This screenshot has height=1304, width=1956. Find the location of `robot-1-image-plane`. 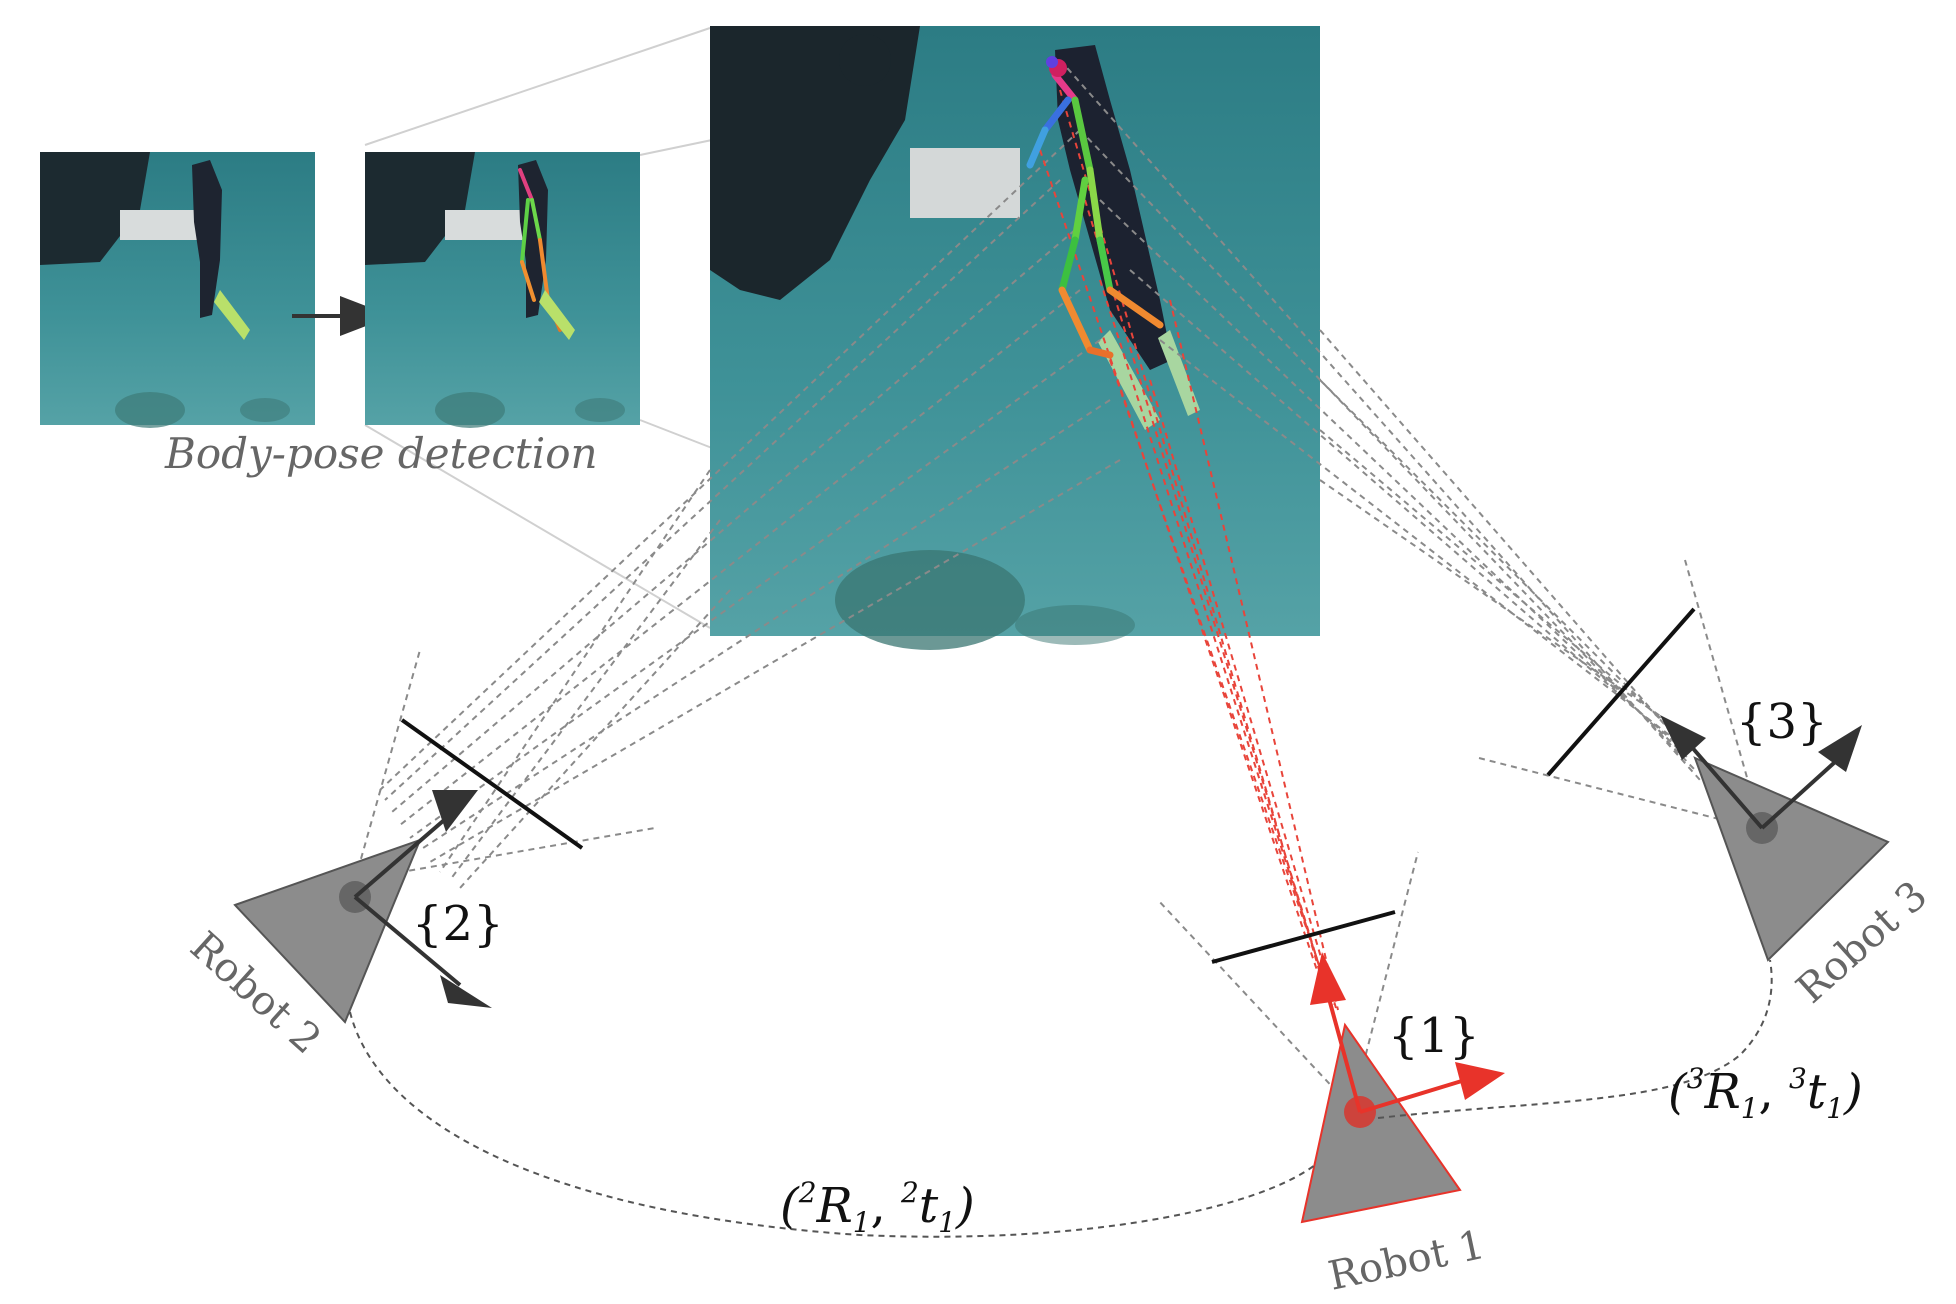

robot-1-image-plane is located at coordinates (1303, 937).